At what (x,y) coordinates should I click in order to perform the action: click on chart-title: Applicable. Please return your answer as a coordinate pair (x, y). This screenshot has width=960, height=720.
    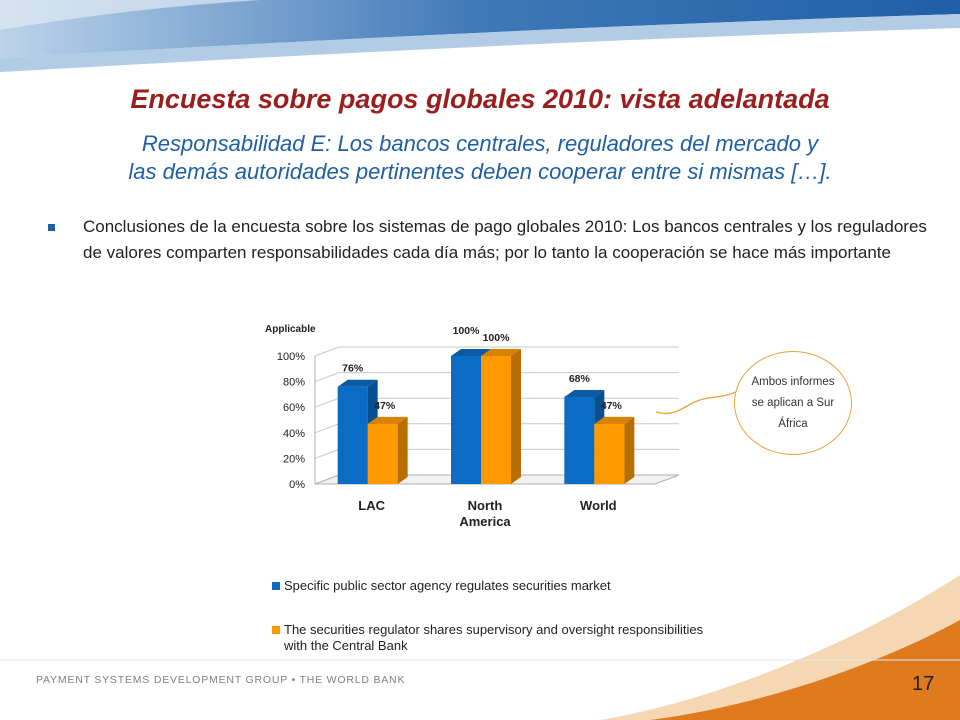
    Looking at the image, I should click on (290, 329).